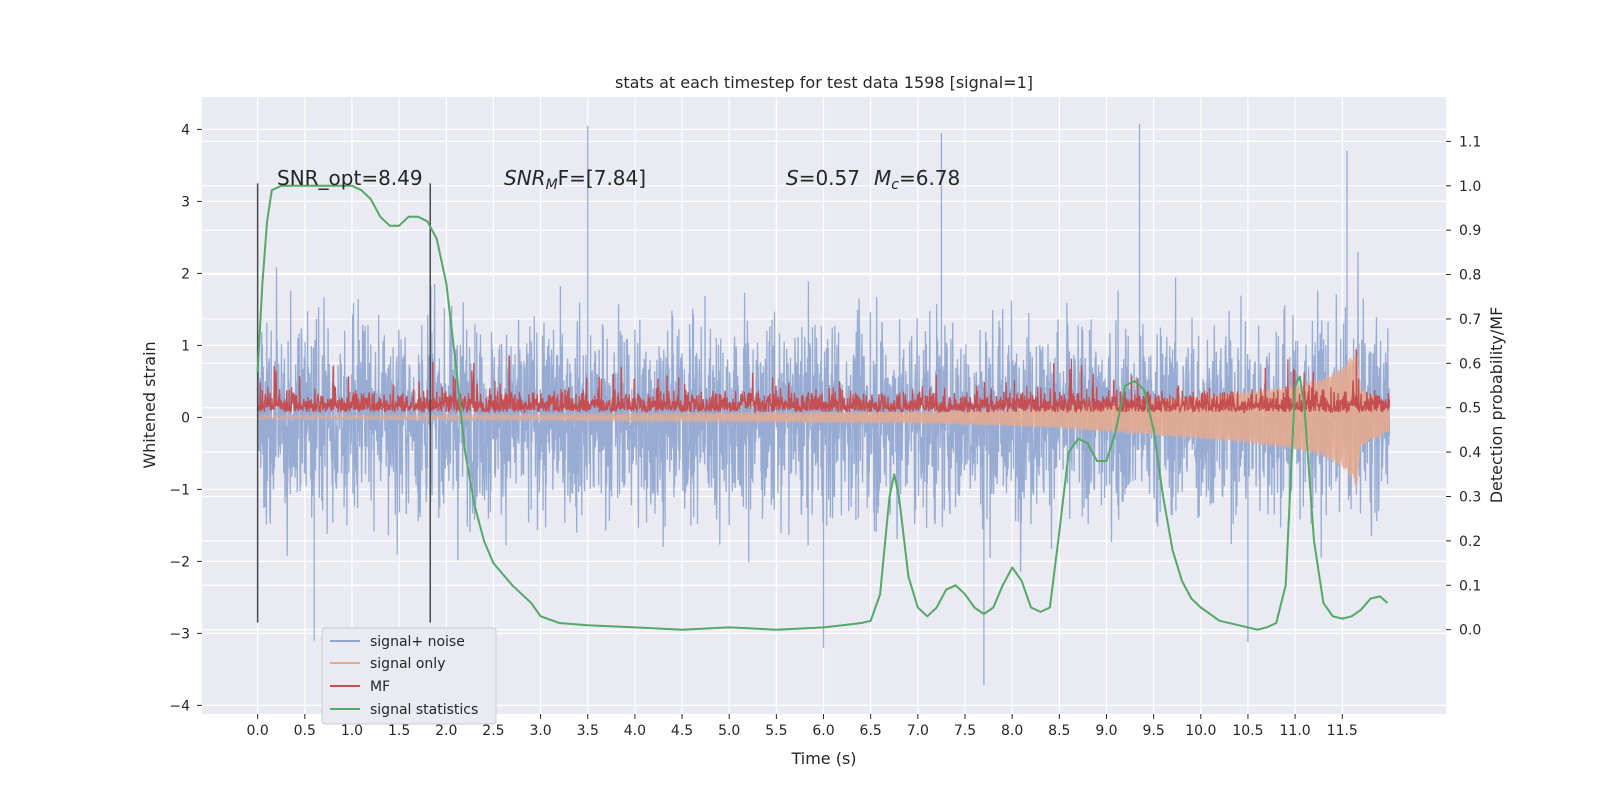 The width and height of the screenshot is (1600, 800). I want to click on mc-symbol: M, so click(882, 178).